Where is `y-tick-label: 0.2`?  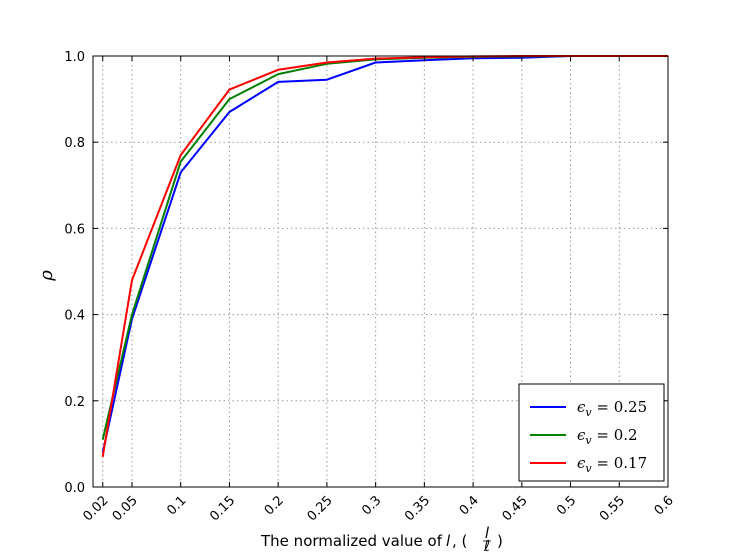
y-tick-label: 0.2 is located at coordinates (74, 402).